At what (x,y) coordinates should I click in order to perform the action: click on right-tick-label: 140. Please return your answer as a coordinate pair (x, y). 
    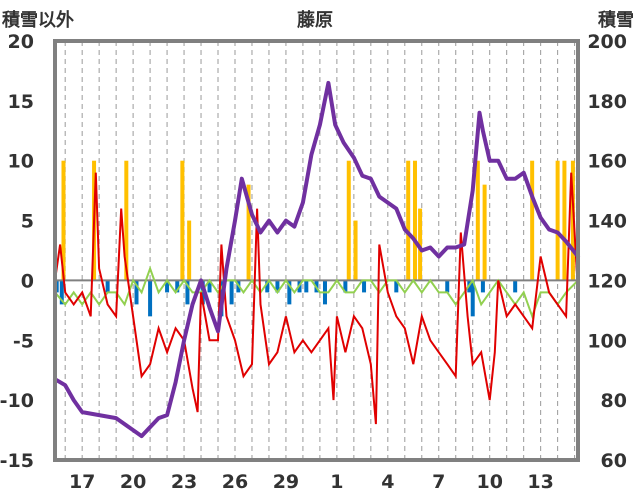
    Looking at the image, I should click on (607, 222).